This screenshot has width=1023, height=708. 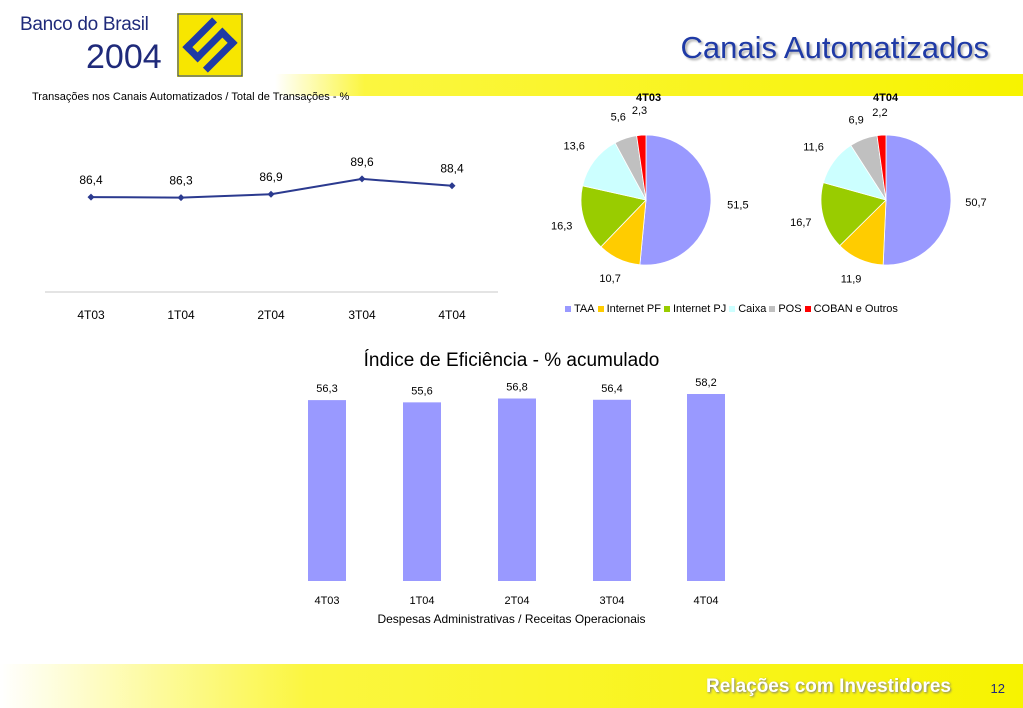 What do you see at coordinates (752, 309) in the screenshot?
I see `legend-label: Caixa` at bounding box center [752, 309].